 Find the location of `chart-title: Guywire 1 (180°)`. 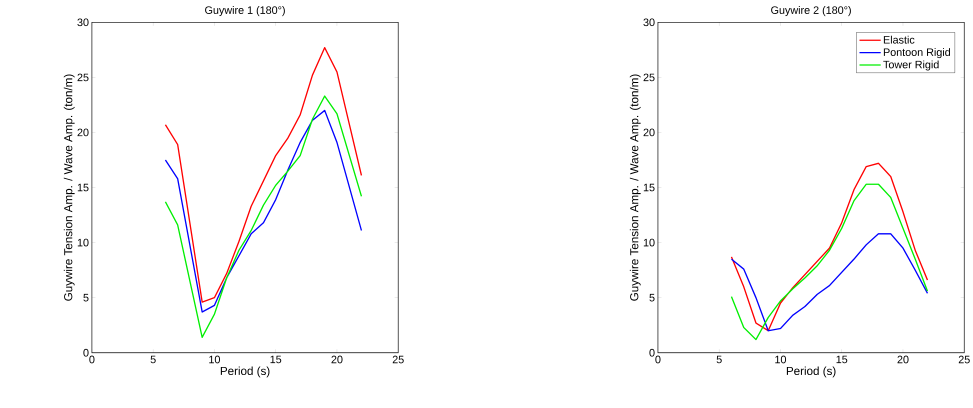

chart-title: Guywire 1 (180°) is located at coordinates (245, 11).